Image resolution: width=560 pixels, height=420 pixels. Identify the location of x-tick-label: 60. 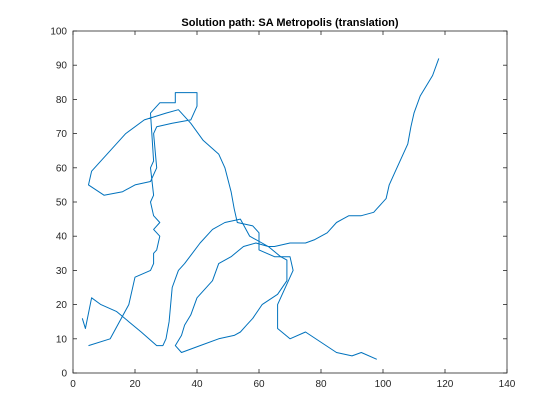
(259, 384).